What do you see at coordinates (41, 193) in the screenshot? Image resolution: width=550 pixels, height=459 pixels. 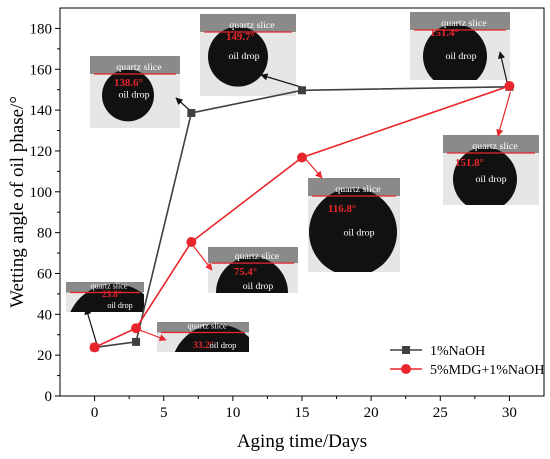 I see `y-tick-label: 100` at bounding box center [41, 193].